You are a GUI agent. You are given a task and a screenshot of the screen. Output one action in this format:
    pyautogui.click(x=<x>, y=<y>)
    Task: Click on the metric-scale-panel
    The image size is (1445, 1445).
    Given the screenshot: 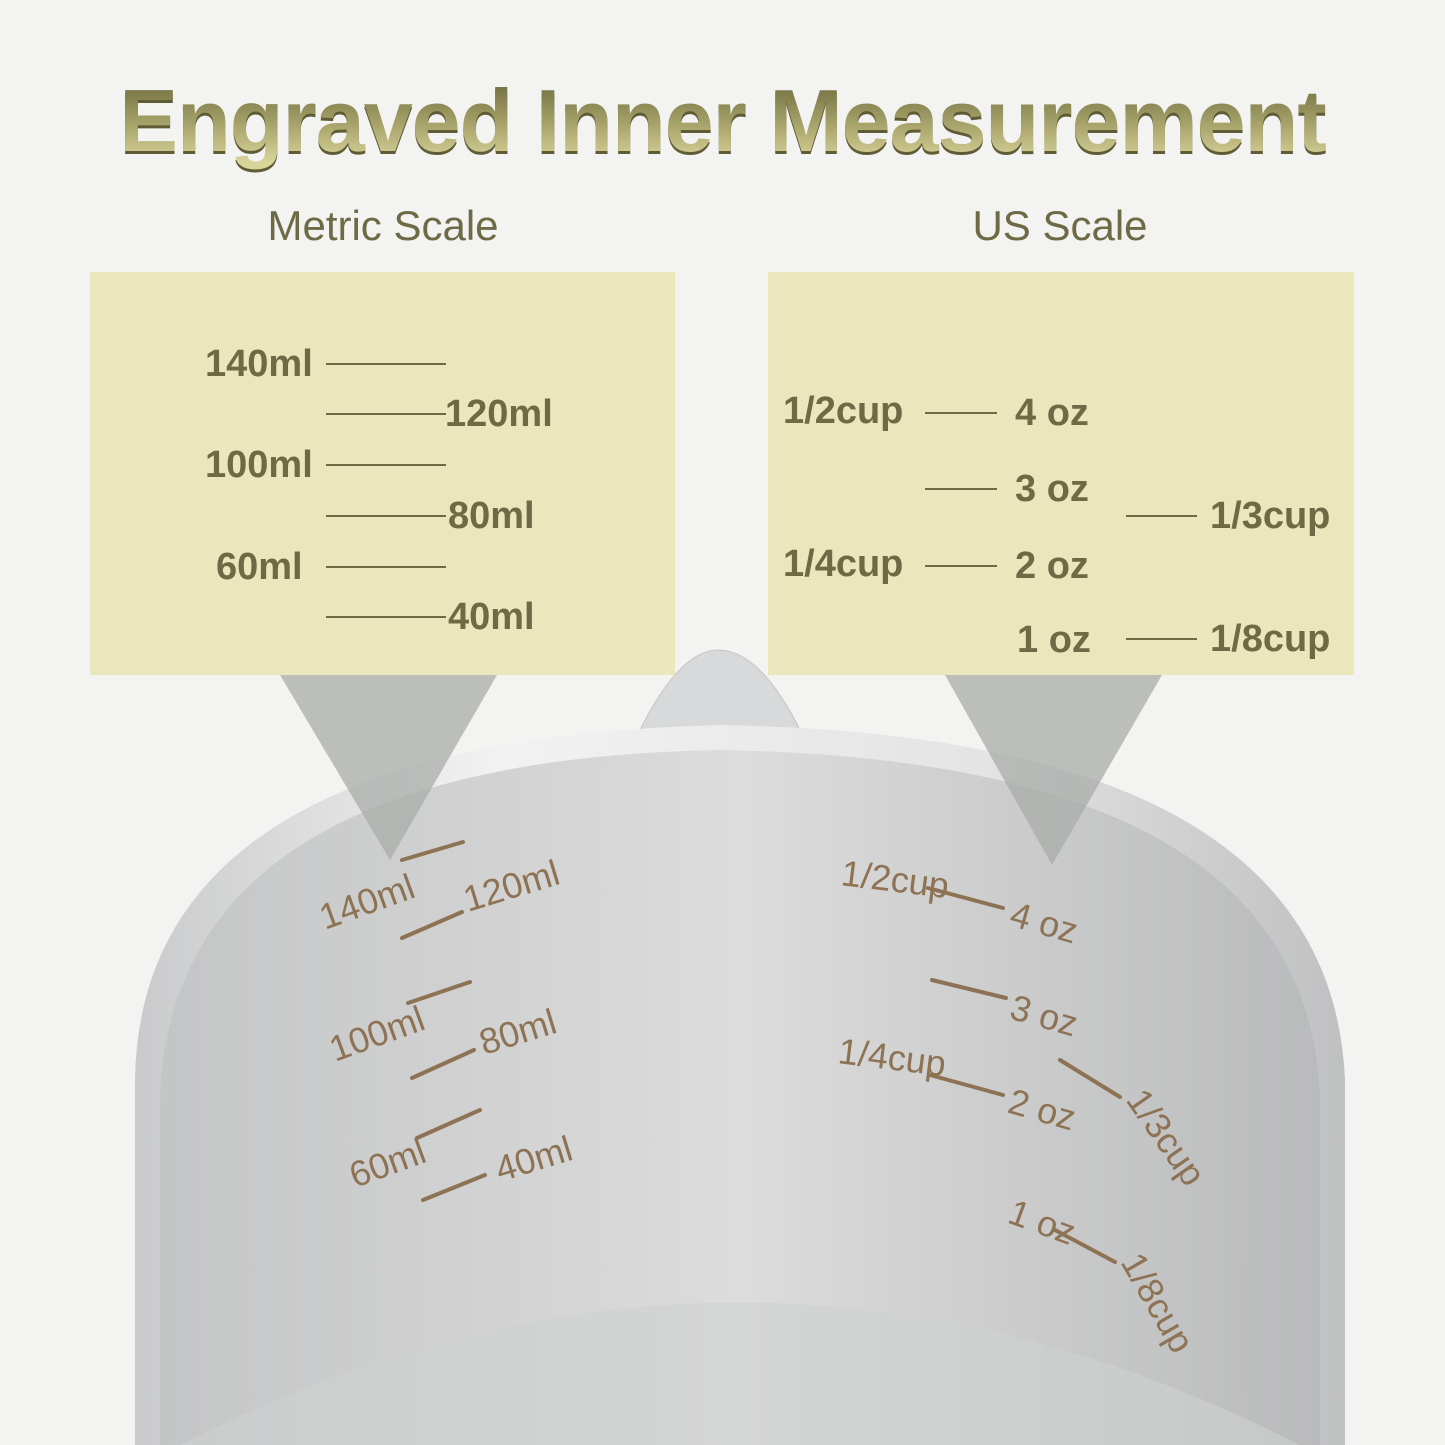 What is the action you would take?
    pyautogui.click(x=382, y=473)
    